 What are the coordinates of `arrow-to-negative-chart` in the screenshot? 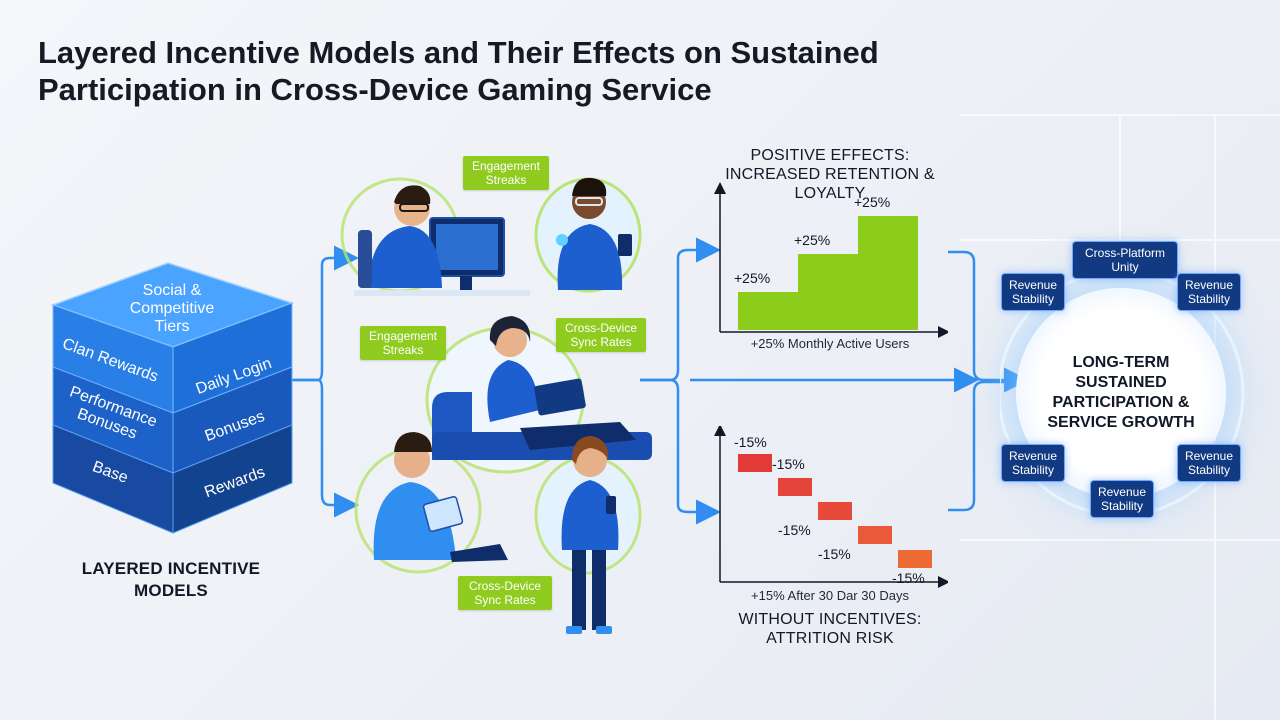 It's located at (680, 451).